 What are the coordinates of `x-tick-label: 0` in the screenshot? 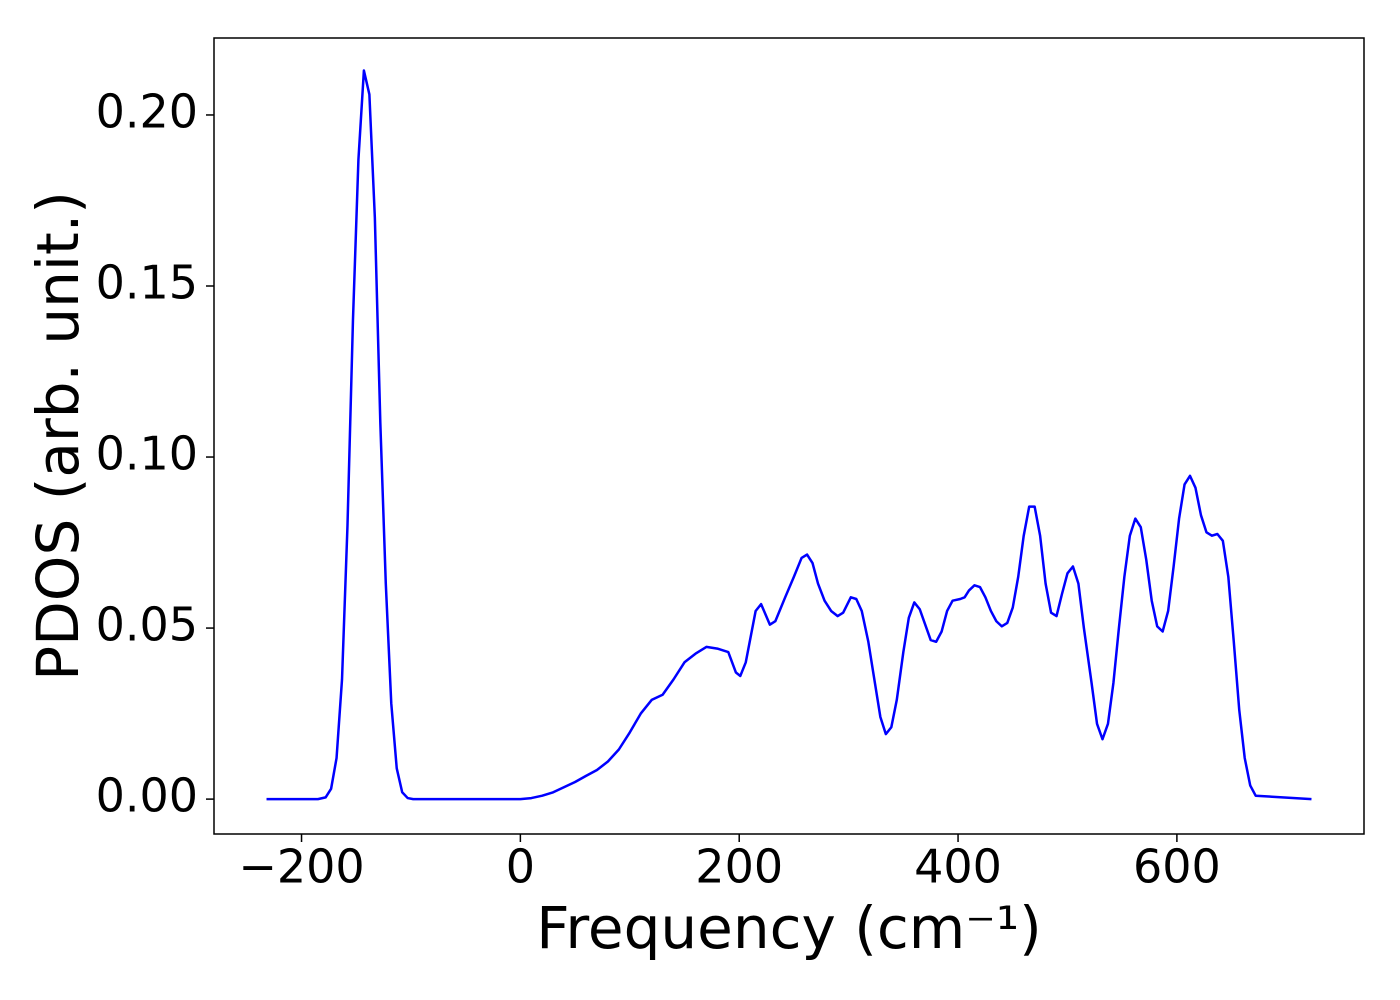 It's located at (520, 867).